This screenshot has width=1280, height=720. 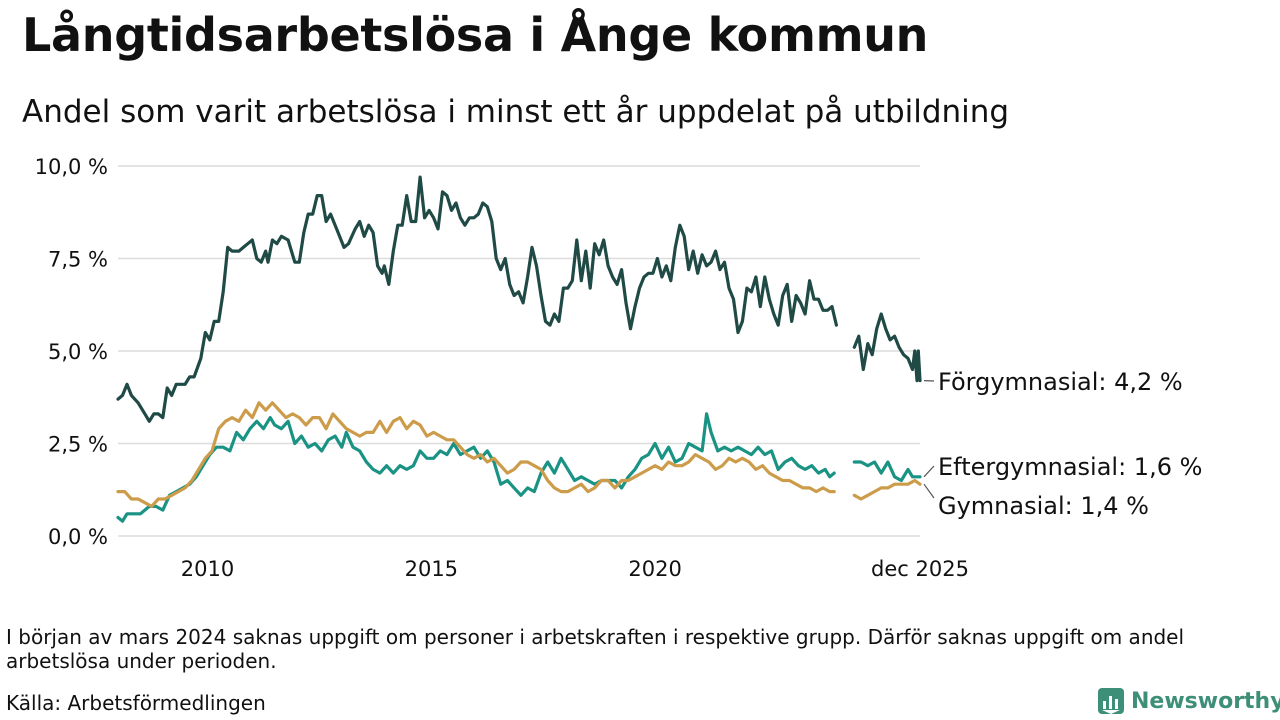 What do you see at coordinates (475, 35) in the screenshot?
I see `chart-title: Långtidsarbetslösa i Ånge kommun` at bounding box center [475, 35].